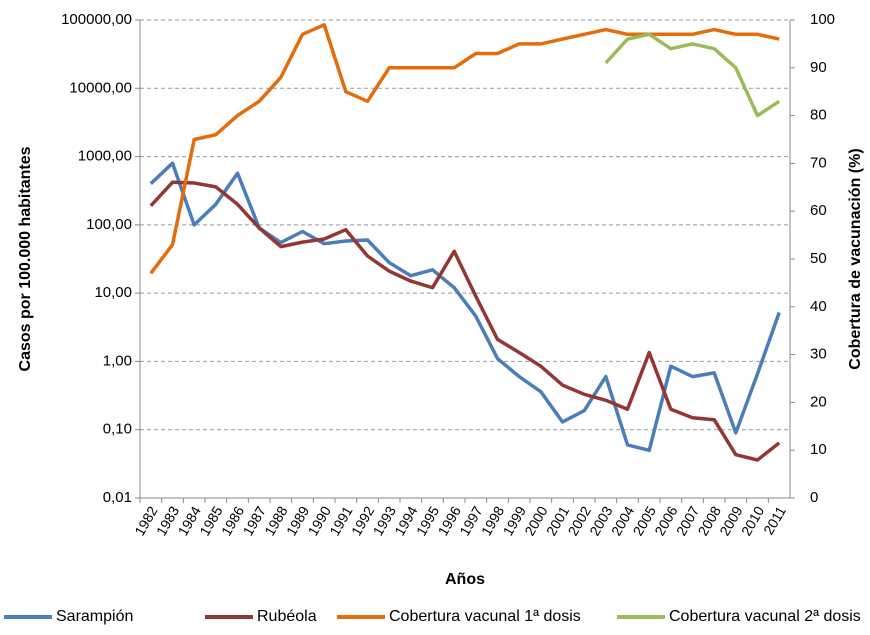 Image resolution: width=870 pixels, height=635 pixels. I want to click on y2-tick-label: 50, so click(818, 258).